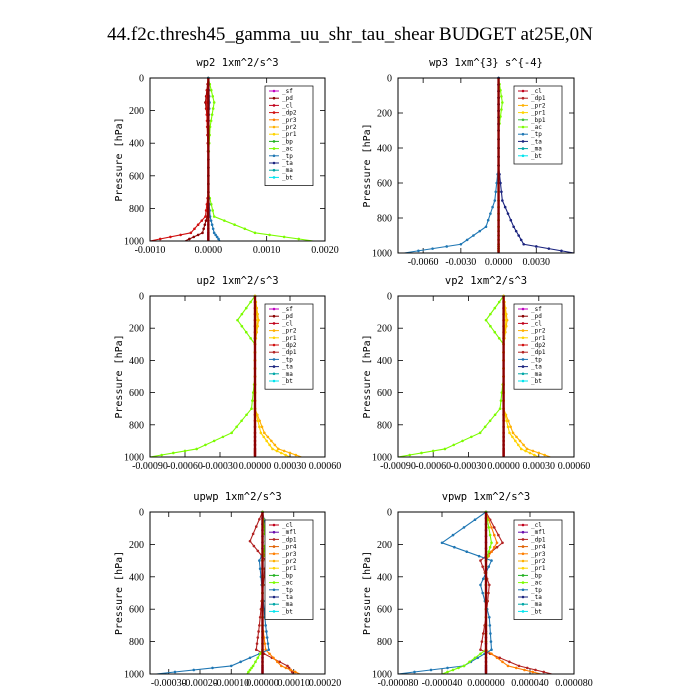 The image size is (700, 700). I want to click on y-tick-label: 0, so click(141, 79).